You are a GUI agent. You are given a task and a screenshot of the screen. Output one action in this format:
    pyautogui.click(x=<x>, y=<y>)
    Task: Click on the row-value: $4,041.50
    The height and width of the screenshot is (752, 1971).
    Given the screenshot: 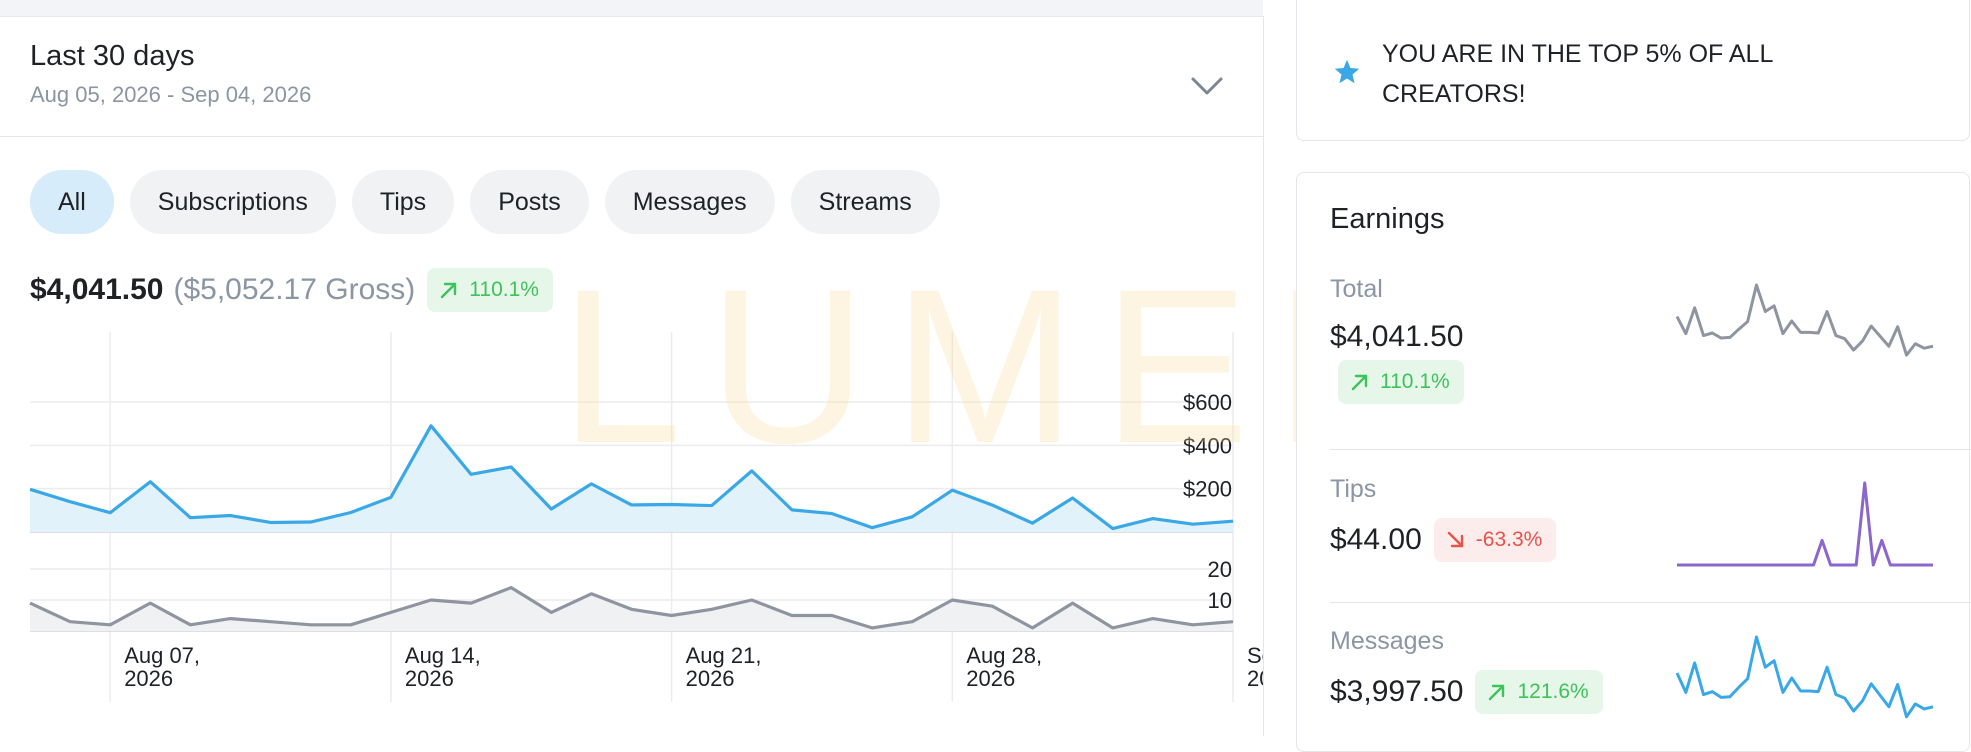 What is the action you would take?
    pyautogui.click(x=1397, y=336)
    